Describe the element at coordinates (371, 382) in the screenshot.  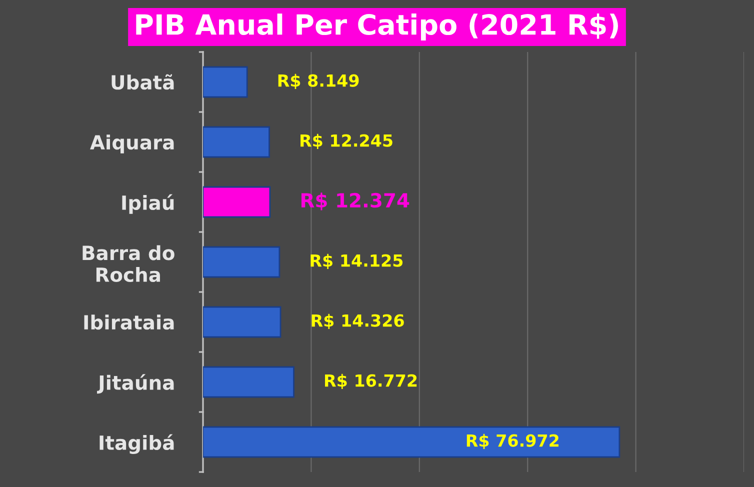
I see `data-label: R$ 16.772` at that location.